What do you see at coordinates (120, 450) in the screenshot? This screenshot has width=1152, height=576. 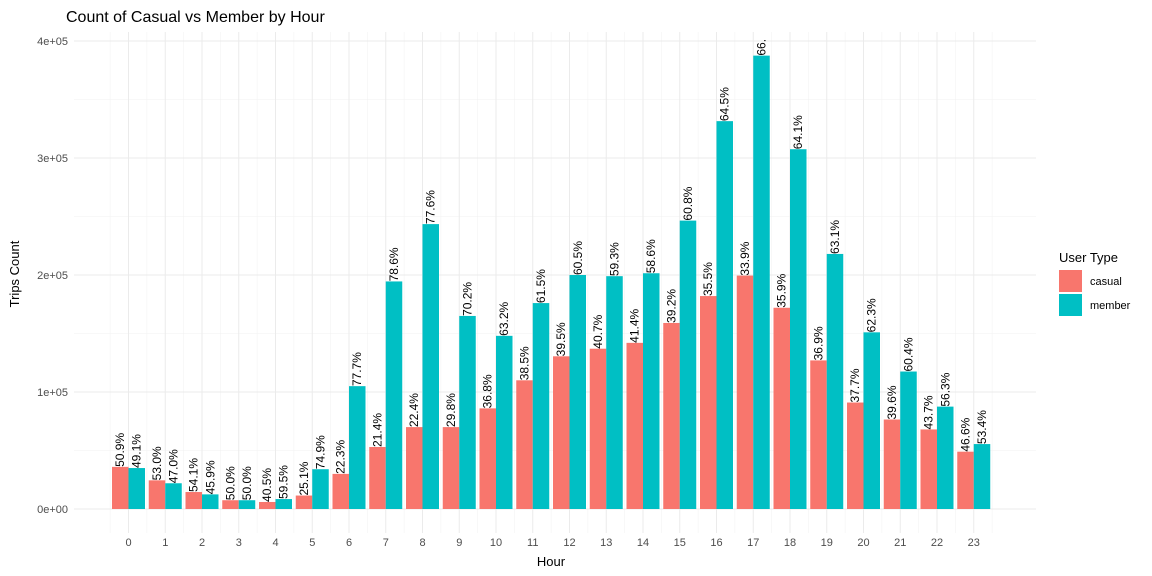 I see `bar-label-casual-0: 50.9%` at bounding box center [120, 450].